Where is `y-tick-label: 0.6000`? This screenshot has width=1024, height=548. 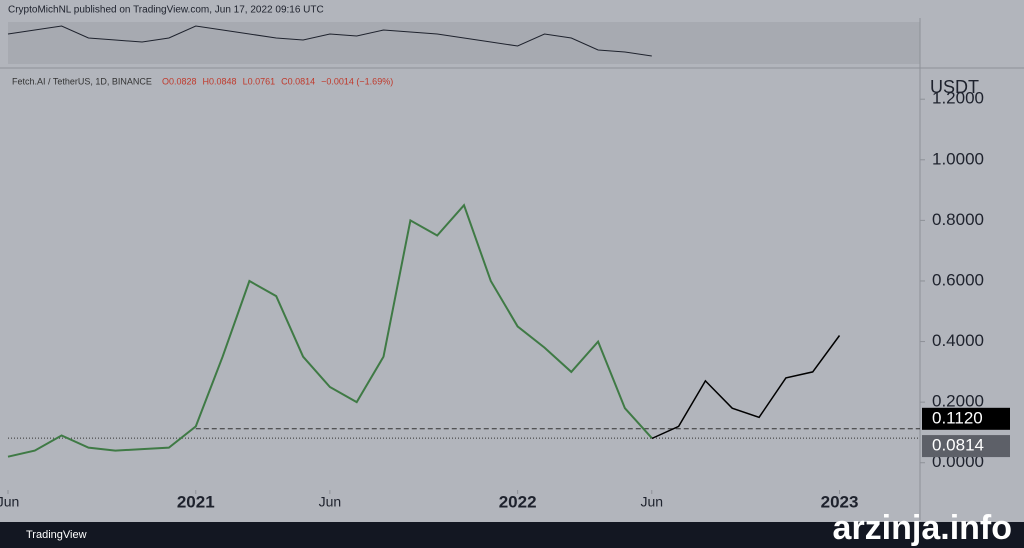
y-tick-label: 0.6000 is located at coordinates (958, 279).